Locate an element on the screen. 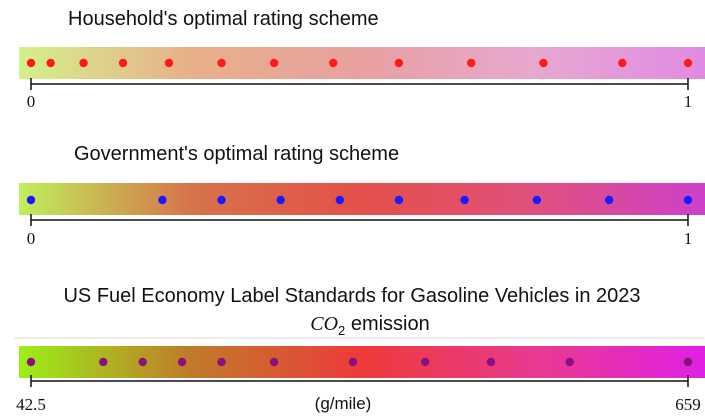  government-title: Government's optimal rating scheme is located at coordinates (236, 154).